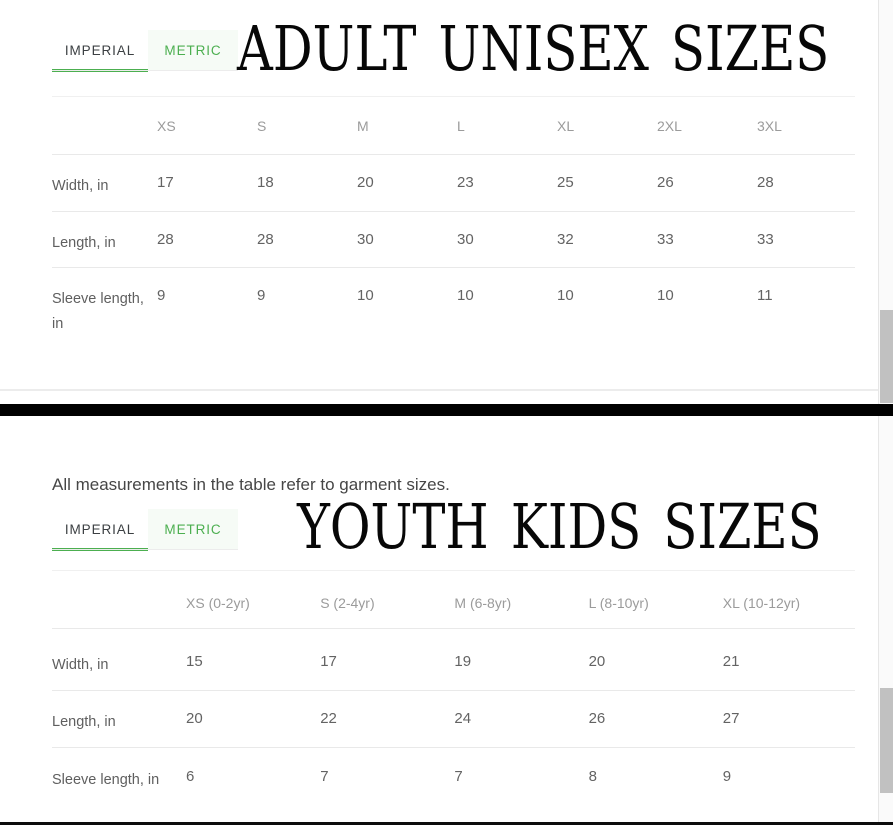 The height and width of the screenshot is (825, 893). Describe the element at coordinates (465, 182) in the screenshot. I see `table-cell: 23` at that location.